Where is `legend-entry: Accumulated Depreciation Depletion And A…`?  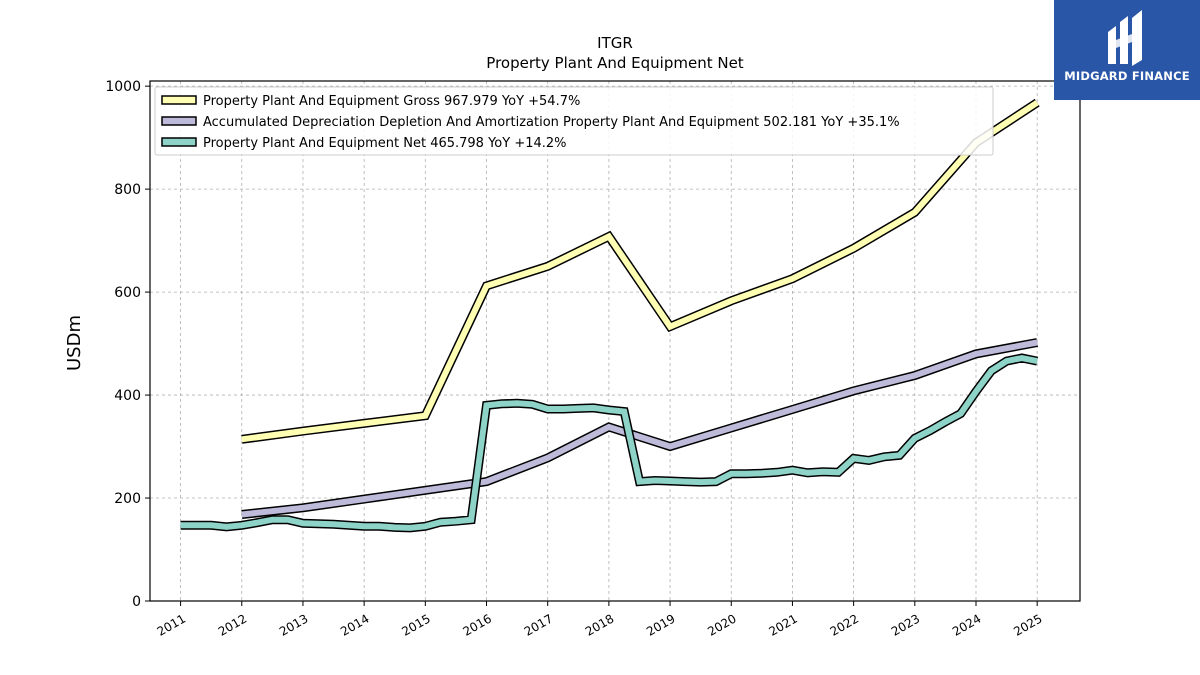 legend-entry: Accumulated Depreciation Depletion And A… is located at coordinates (551, 122).